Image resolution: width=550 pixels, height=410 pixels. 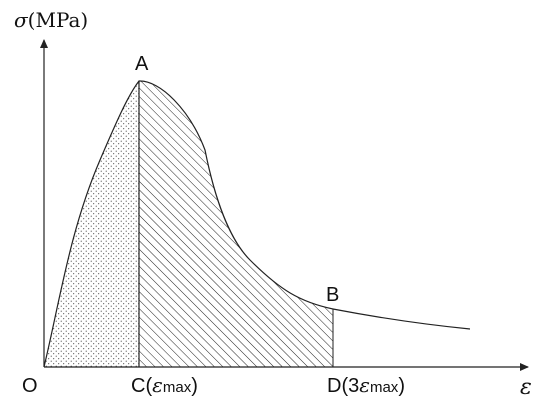 I want to click on y-axis-label: σ(MPa), so click(x=51, y=20).